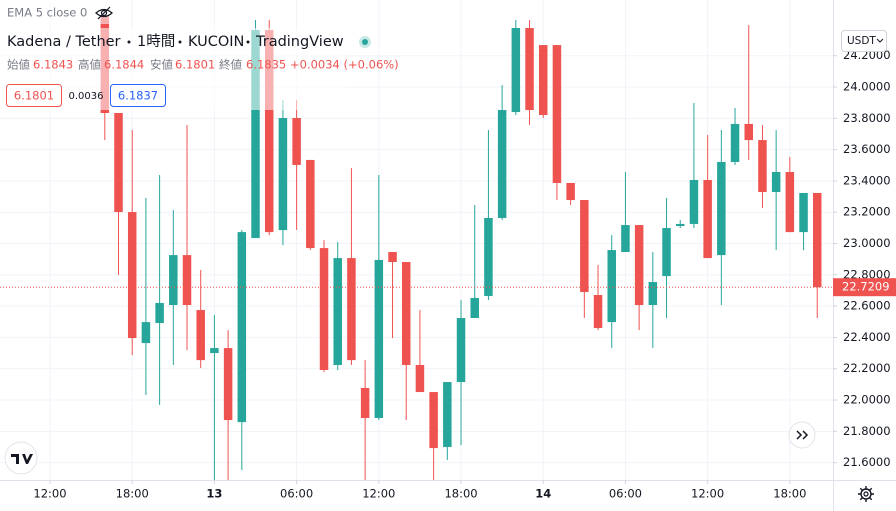  What do you see at coordinates (867, 149) in the screenshot?
I see `y-tick-label: 23.6000` at bounding box center [867, 149].